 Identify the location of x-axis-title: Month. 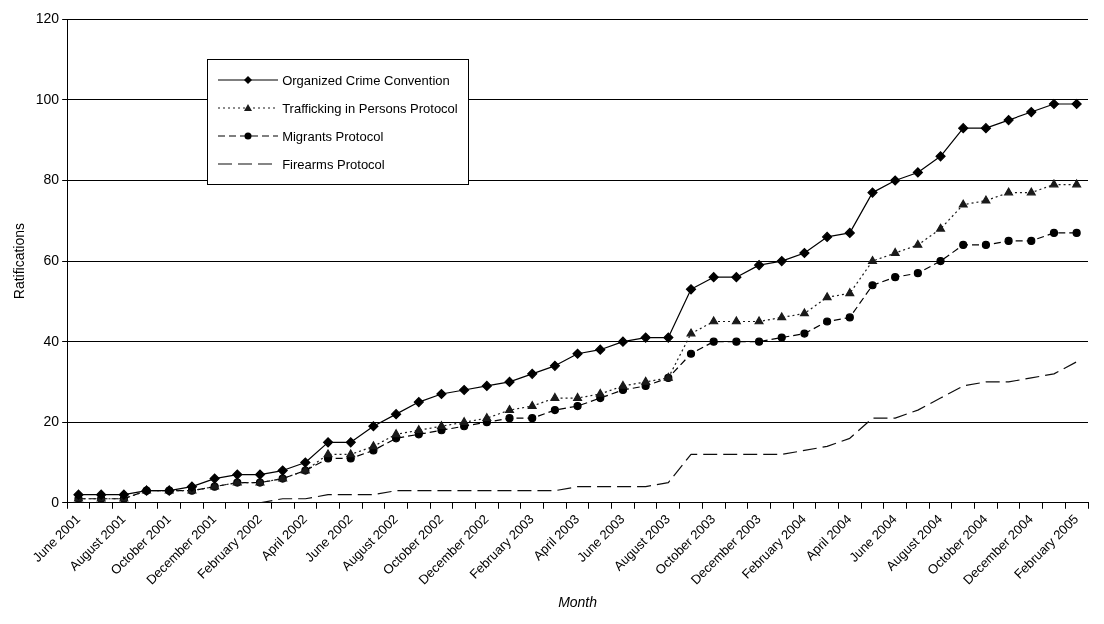
(578, 602).